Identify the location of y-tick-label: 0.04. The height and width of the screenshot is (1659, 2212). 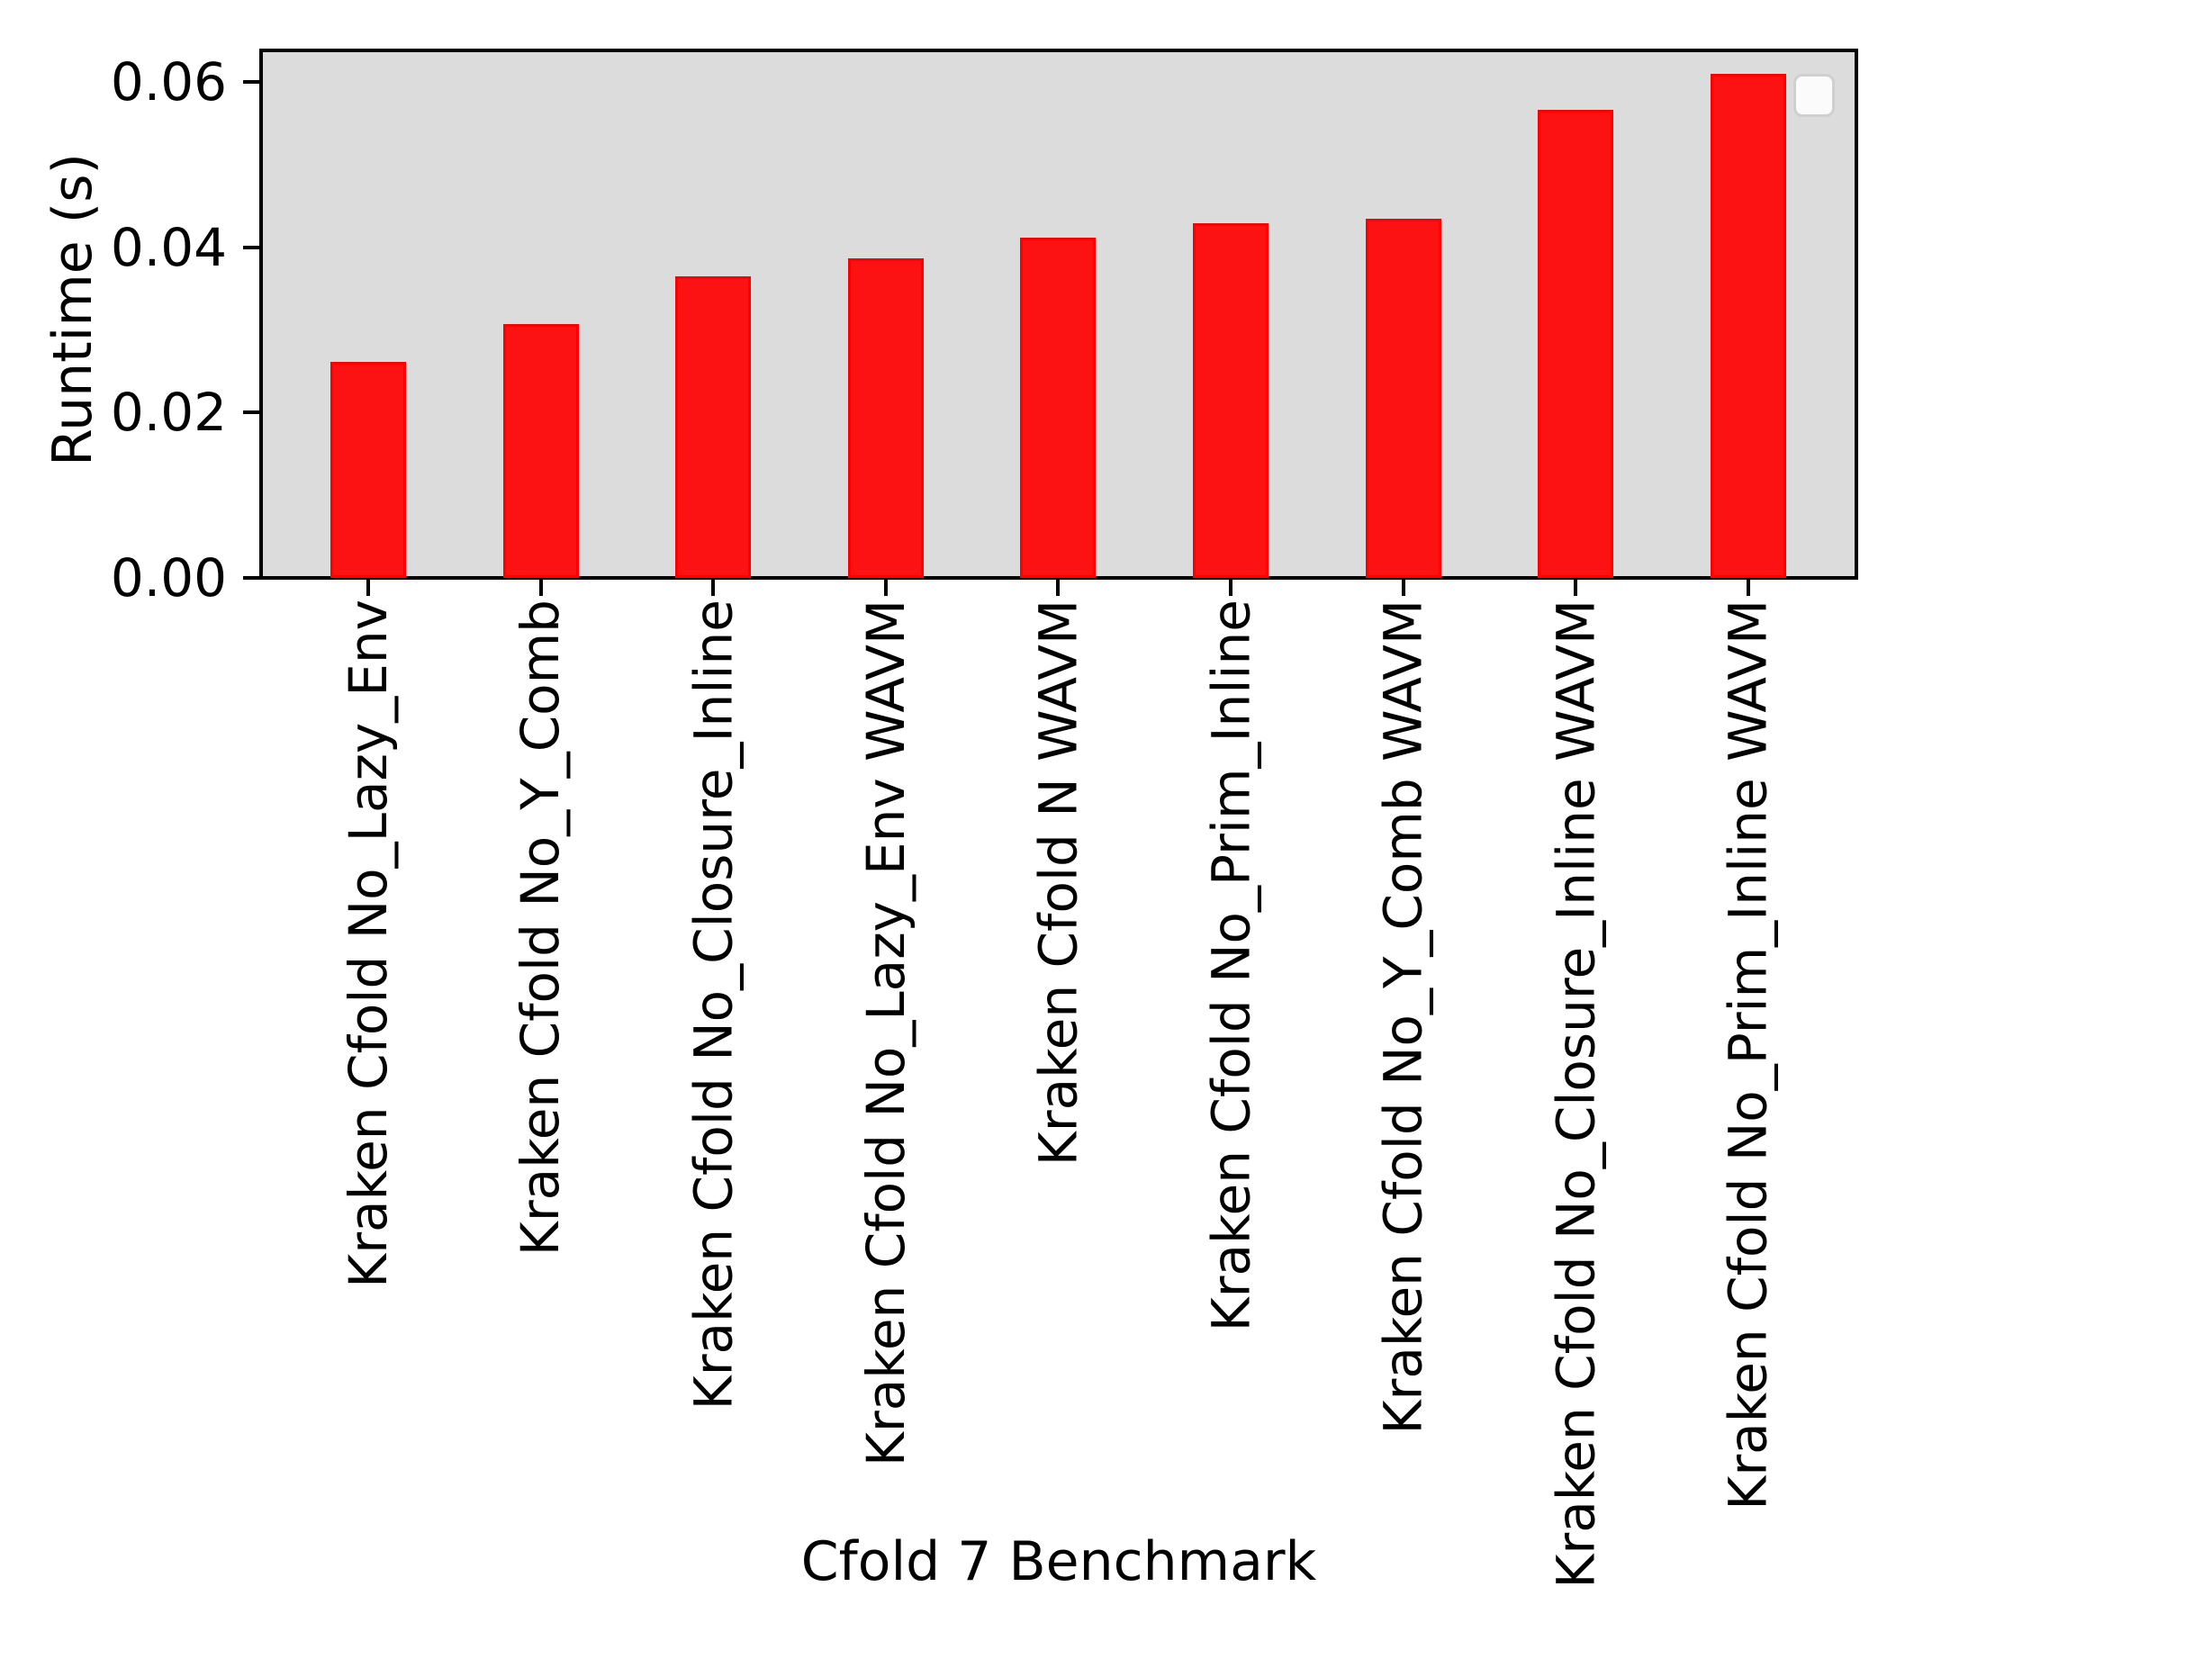
(168, 247).